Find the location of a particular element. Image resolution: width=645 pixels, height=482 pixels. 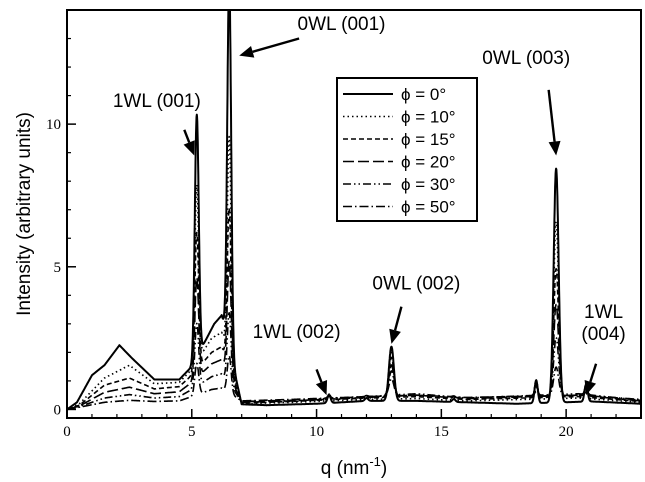

annotation-line: 0WL (003) is located at coordinates (526, 58).